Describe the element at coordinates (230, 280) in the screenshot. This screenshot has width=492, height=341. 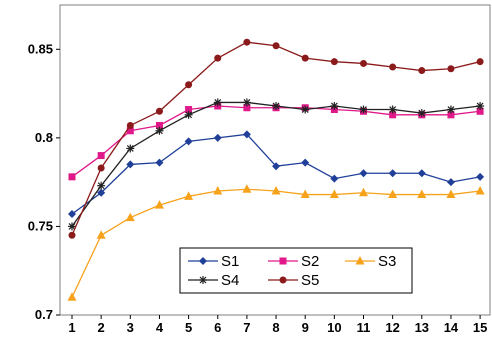
I see `legend-label: S4` at that location.